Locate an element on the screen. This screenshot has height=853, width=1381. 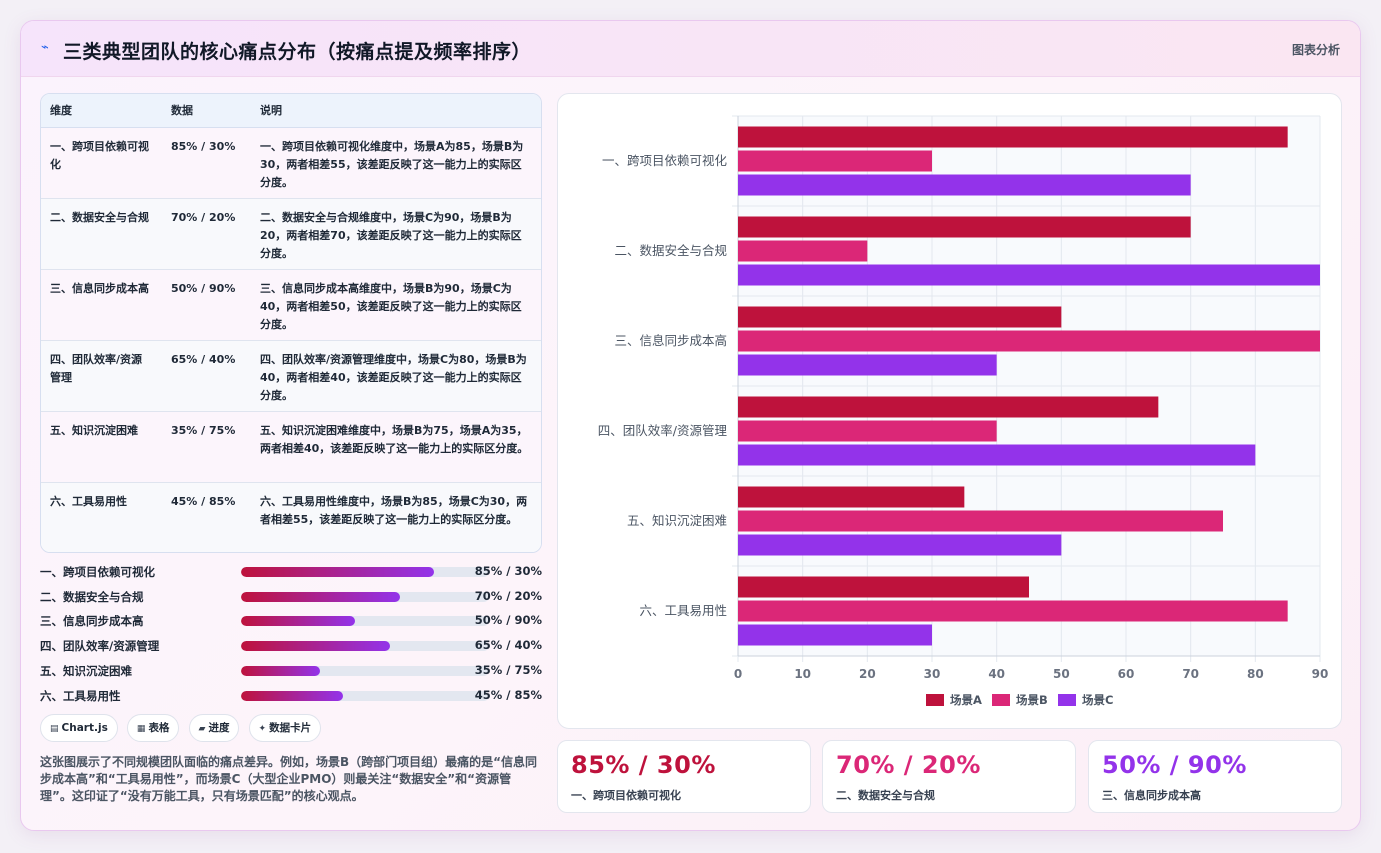
y-tick-label: 五、知识沉淀困难 is located at coordinates (677, 520).